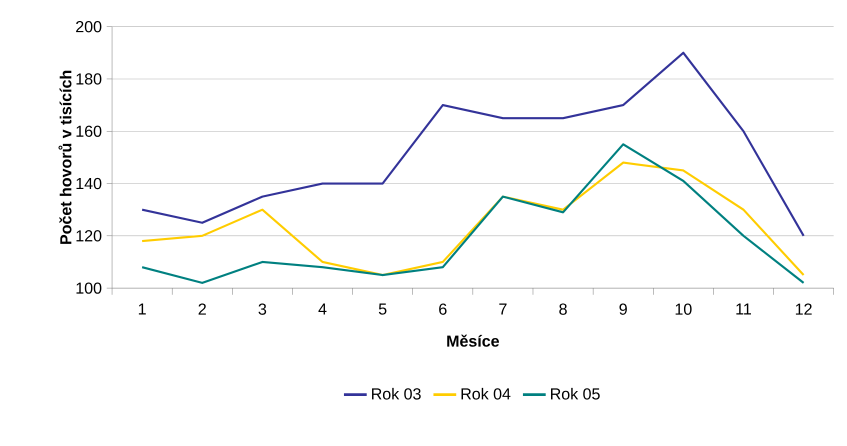  I want to click on x-tick-label: 12, so click(804, 309).